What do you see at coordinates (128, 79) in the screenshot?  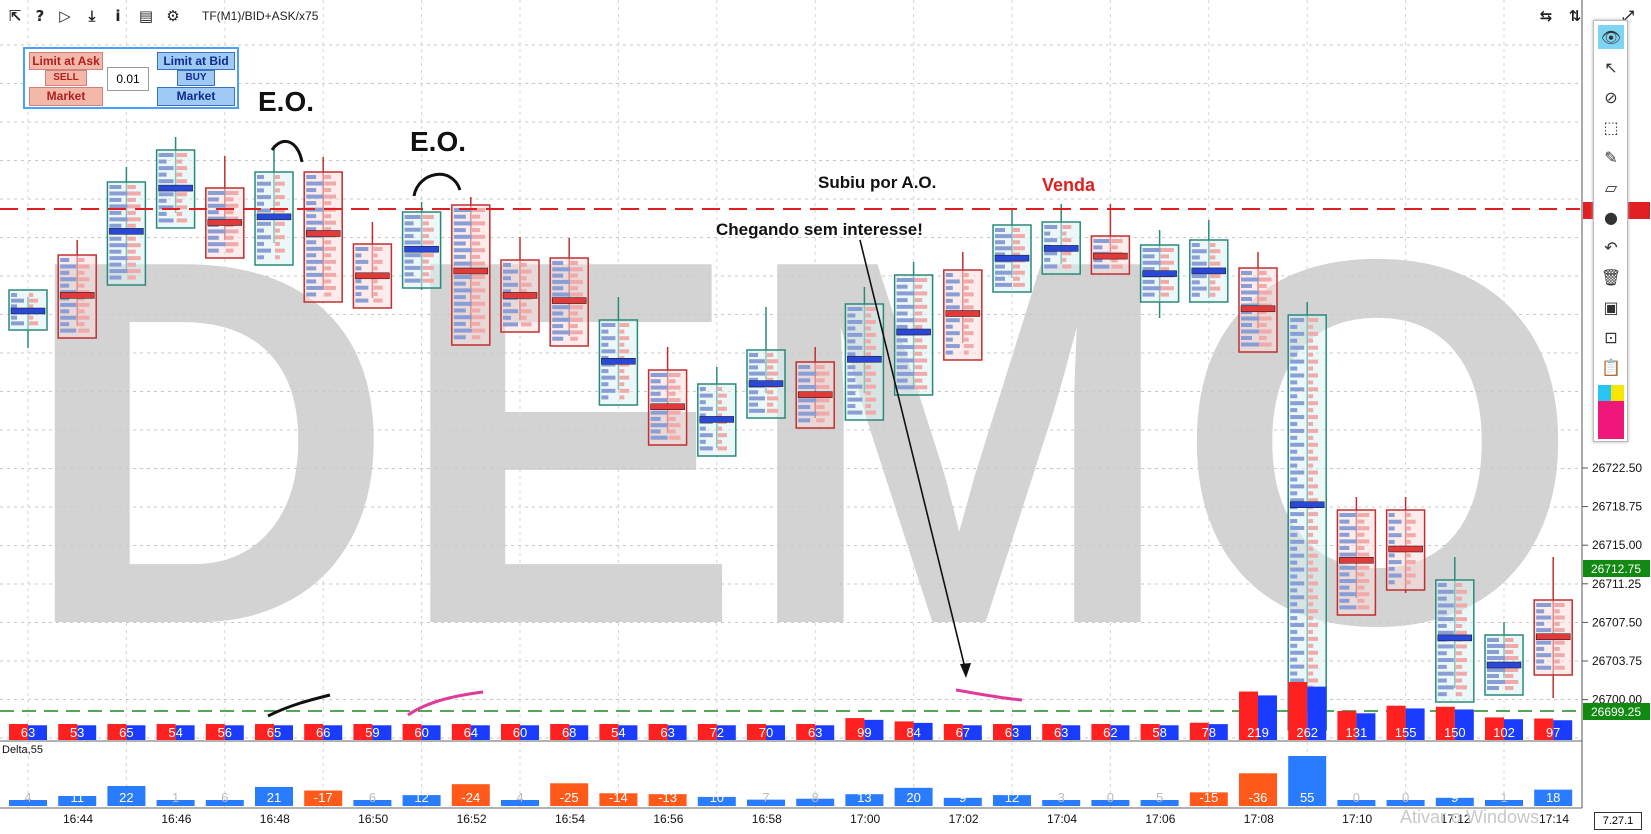 I see `quantity-field: 0.01` at bounding box center [128, 79].